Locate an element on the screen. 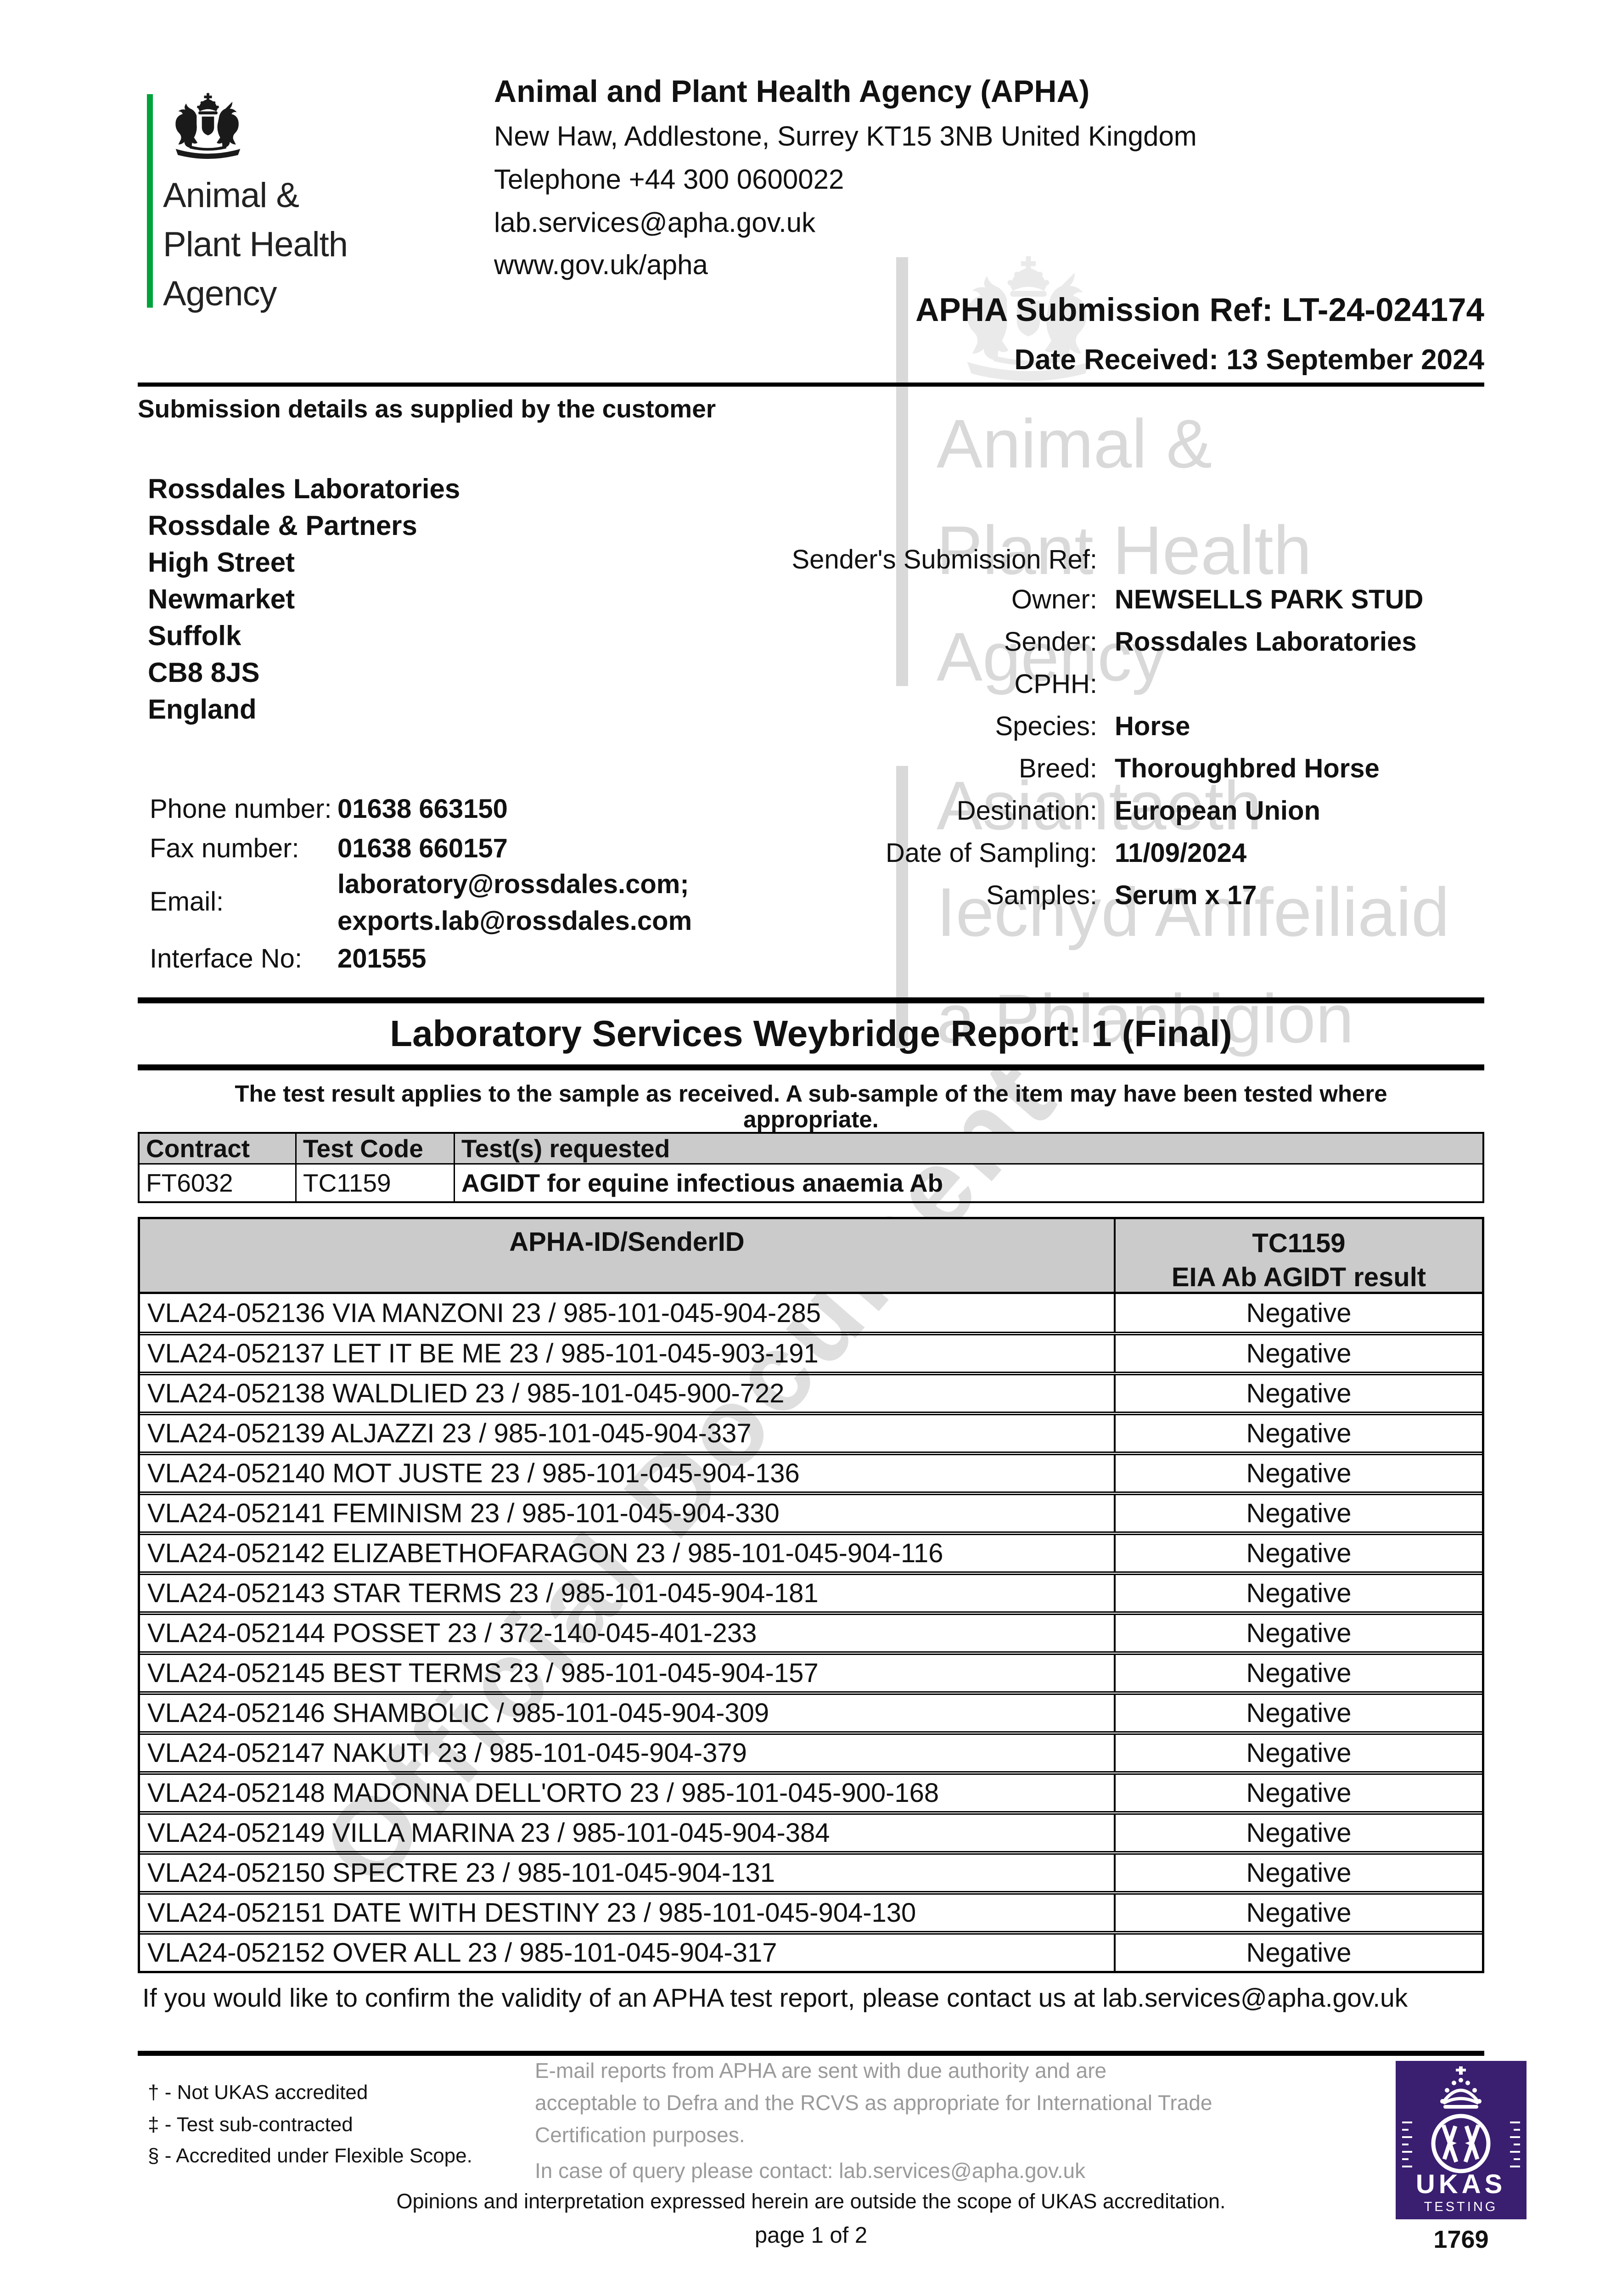  phone-value: 01638 663150 is located at coordinates (422, 809).